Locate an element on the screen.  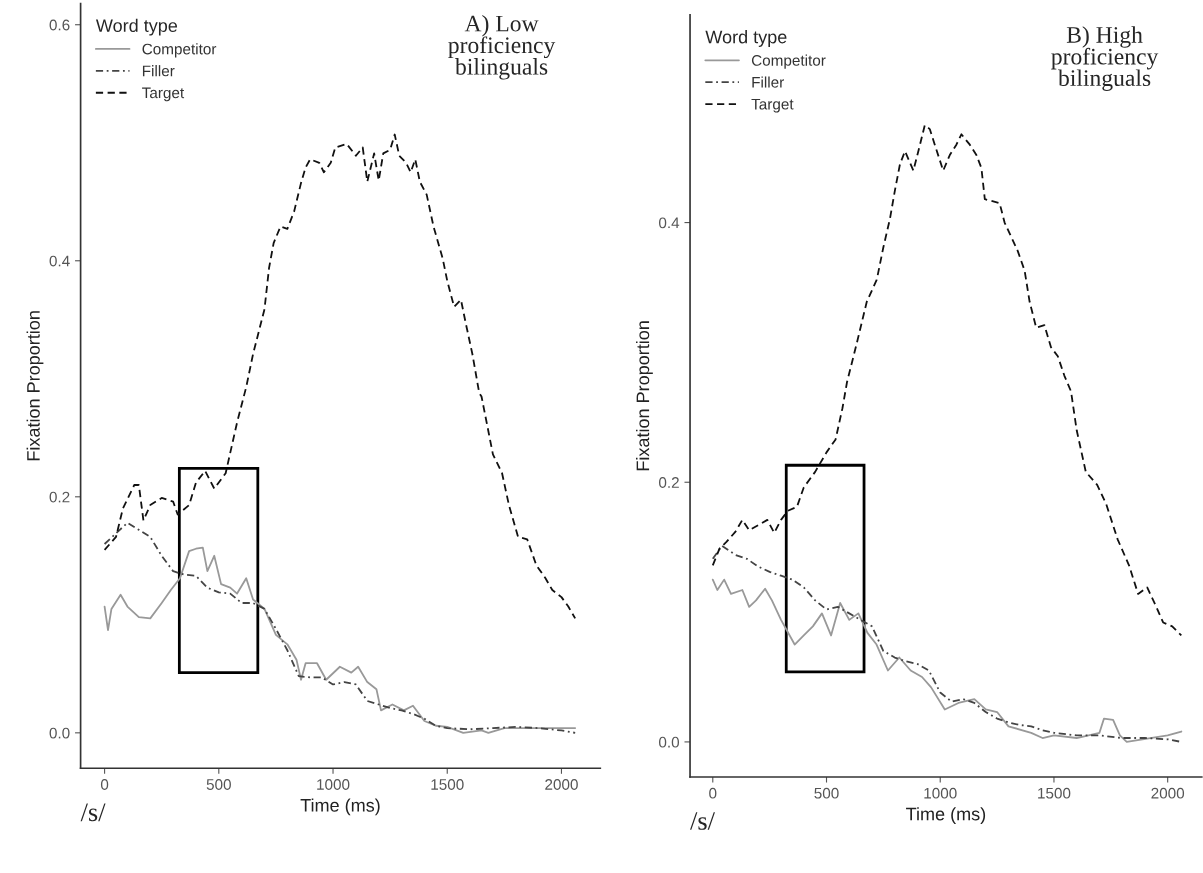
text: B) High proficiency bilinguals is located at coordinates (1105, 58).